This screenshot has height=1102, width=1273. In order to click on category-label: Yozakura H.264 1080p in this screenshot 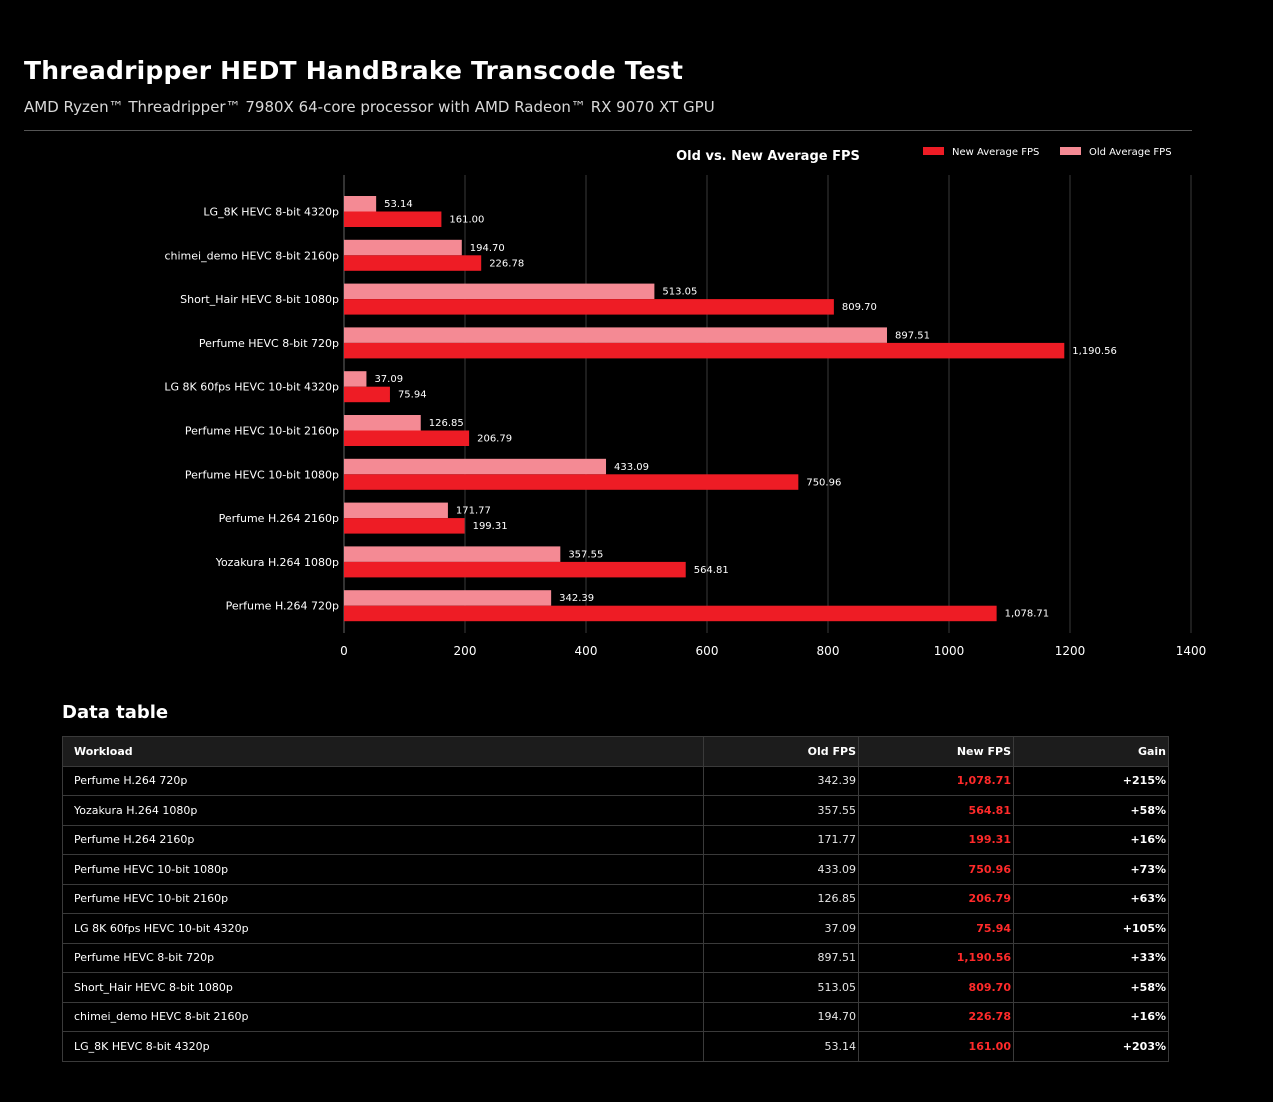, I will do `click(277, 562)`.